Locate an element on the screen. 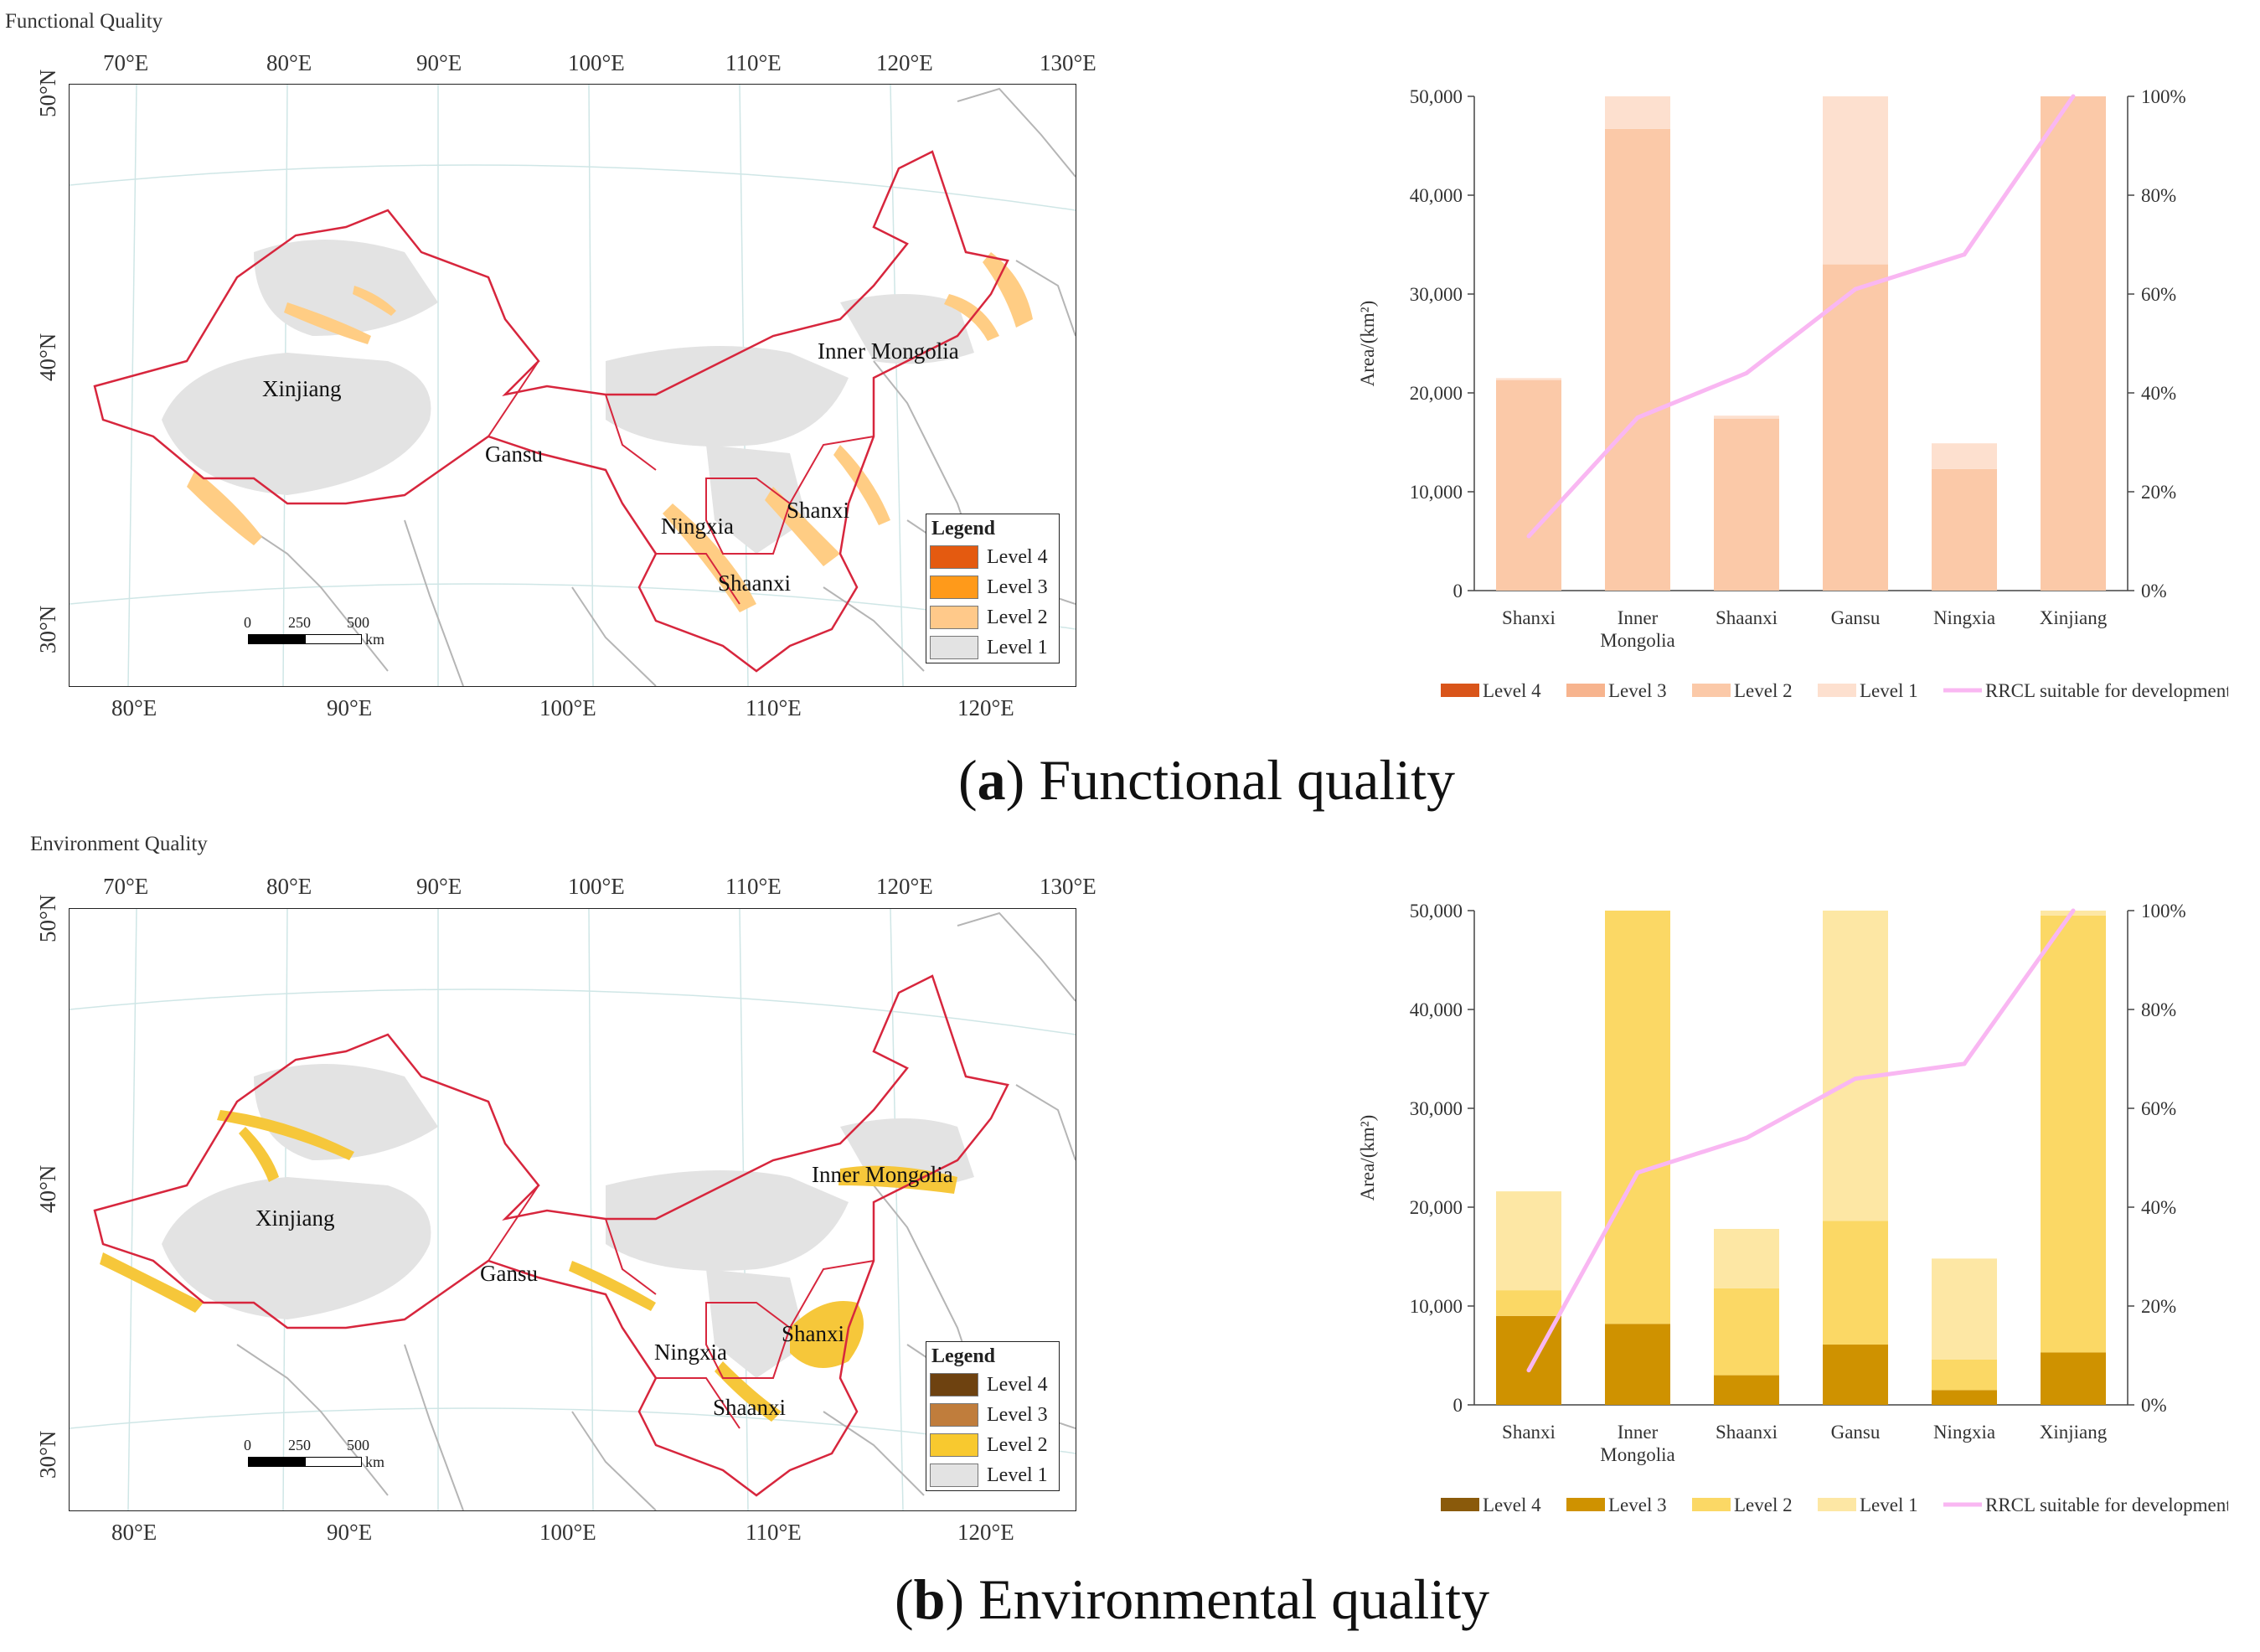 Image resolution: width=2260 pixels, height=1652 pixels. x-tick-label-line: Gansu is located at coordinates (1856, 617).